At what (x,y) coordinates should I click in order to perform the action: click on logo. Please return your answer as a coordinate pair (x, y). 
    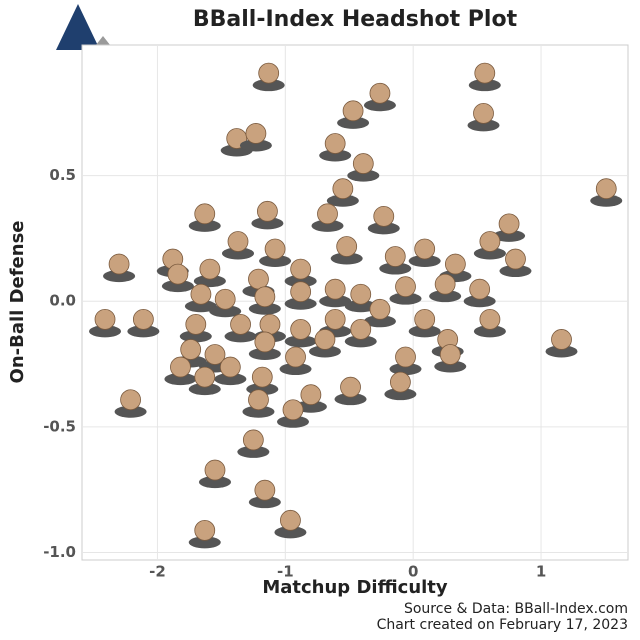
    Looking at the image, I should click on (85, 27).